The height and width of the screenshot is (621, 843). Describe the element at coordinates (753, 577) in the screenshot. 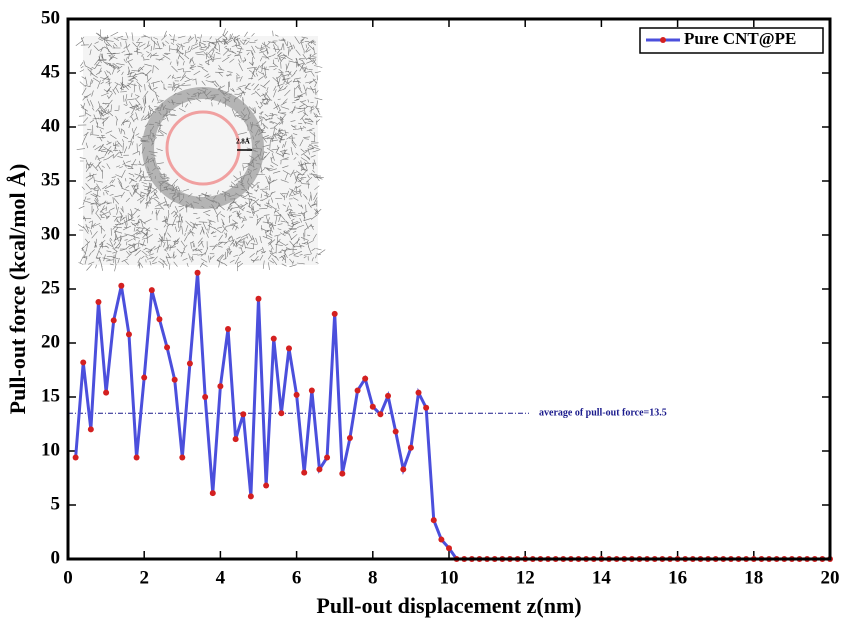

I see `x-tick-label: 18` at that location.